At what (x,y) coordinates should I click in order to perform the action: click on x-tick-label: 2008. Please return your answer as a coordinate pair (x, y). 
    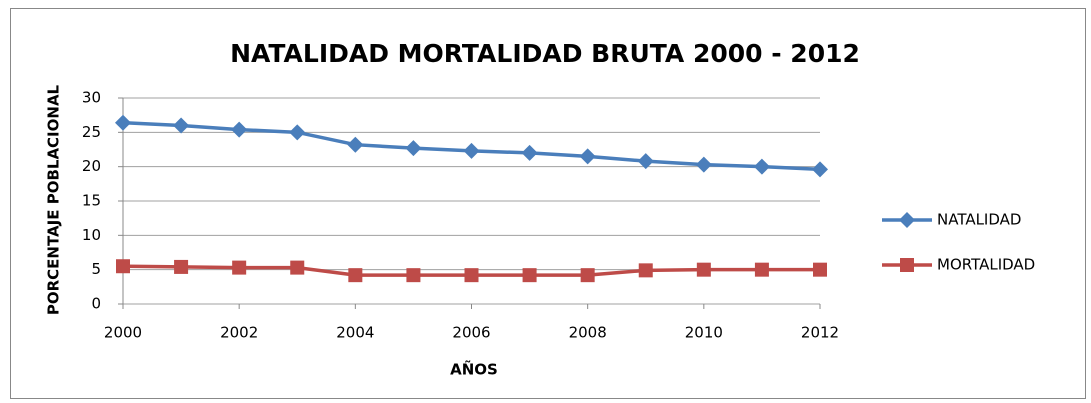
    Looking at the image, I should click on (588, 333).